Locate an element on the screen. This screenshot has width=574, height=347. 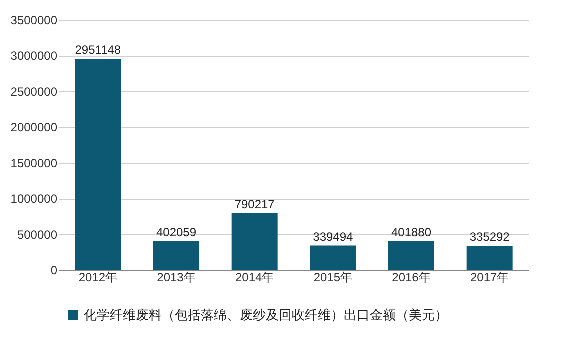
y-tick-label: 1000000 is located at coordinates (34, 199).